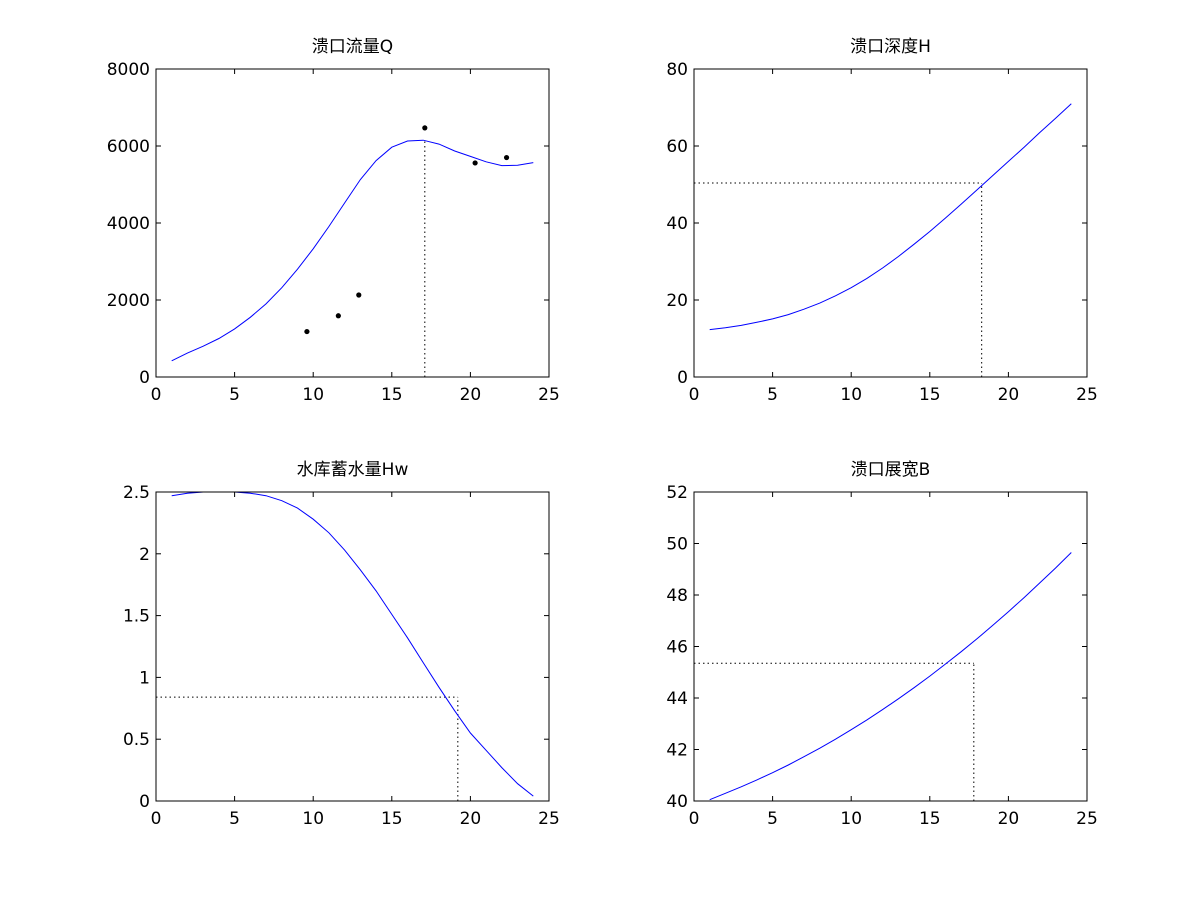 The height and width of the screenshot is (900, 1201). What do you see at coordinates (677, 545) in the screenshot?
I see `y-tick-label: 50` at bounding box center [677, 545].